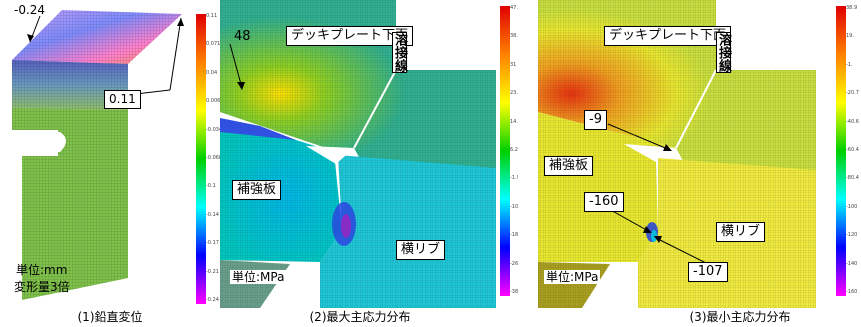 Image resolution: width=861 pixels, height=327 pixels. I want to click on colorbar-tick-label: -0.1, so click(211, 186).